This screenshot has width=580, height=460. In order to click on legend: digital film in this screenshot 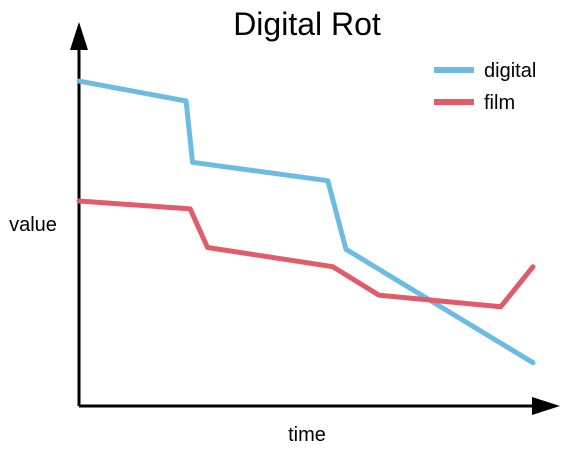, I will do `click(485, 87)`.